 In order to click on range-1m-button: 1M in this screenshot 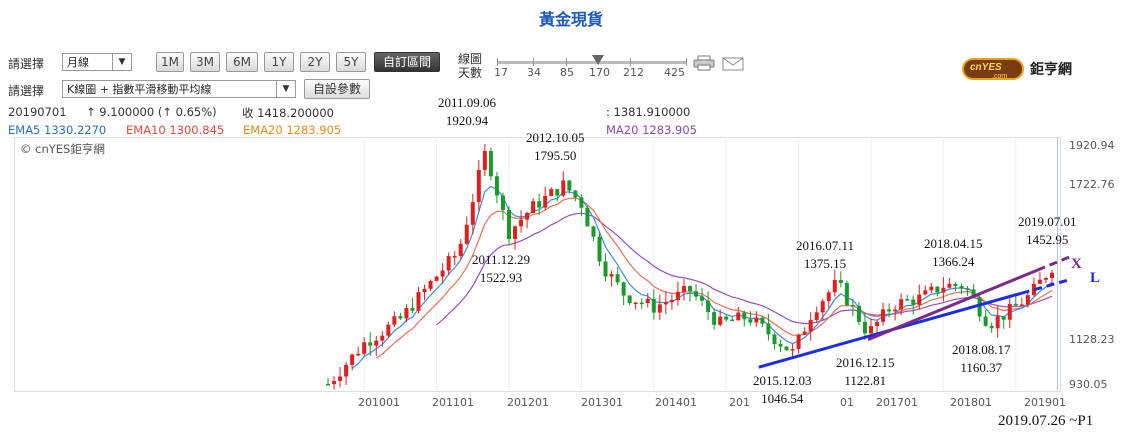, I will do `click(170, 62)`.